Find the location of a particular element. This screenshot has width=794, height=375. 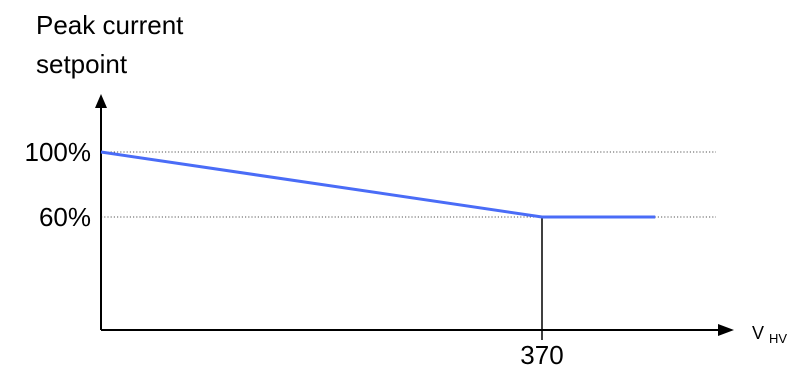

x-axis-title: V HV is located at coordinates (769, 334).